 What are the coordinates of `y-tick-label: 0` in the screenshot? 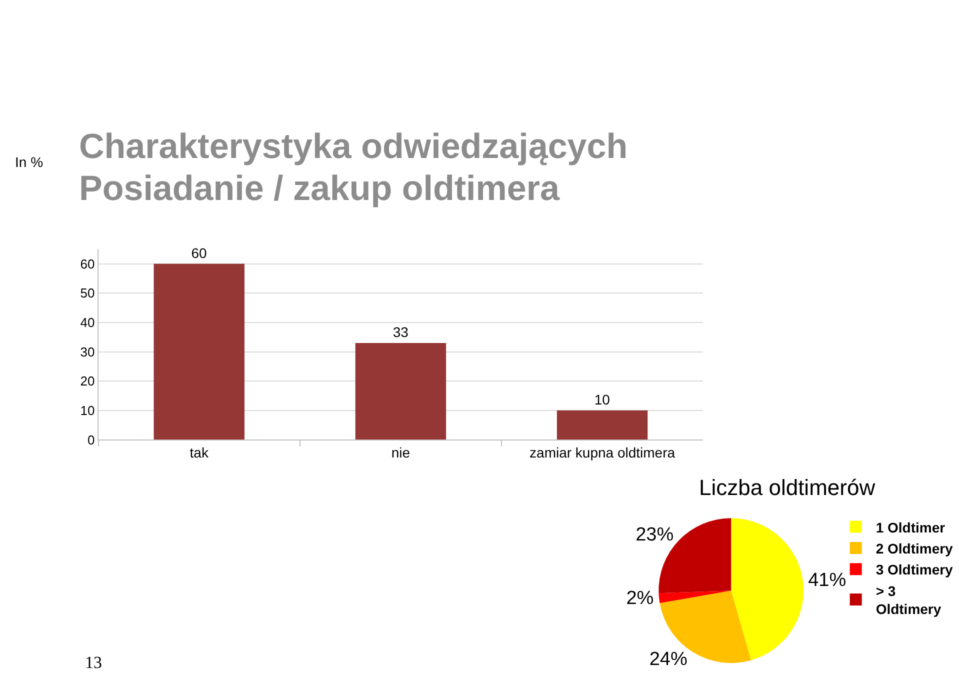 It's located at (91, 440).